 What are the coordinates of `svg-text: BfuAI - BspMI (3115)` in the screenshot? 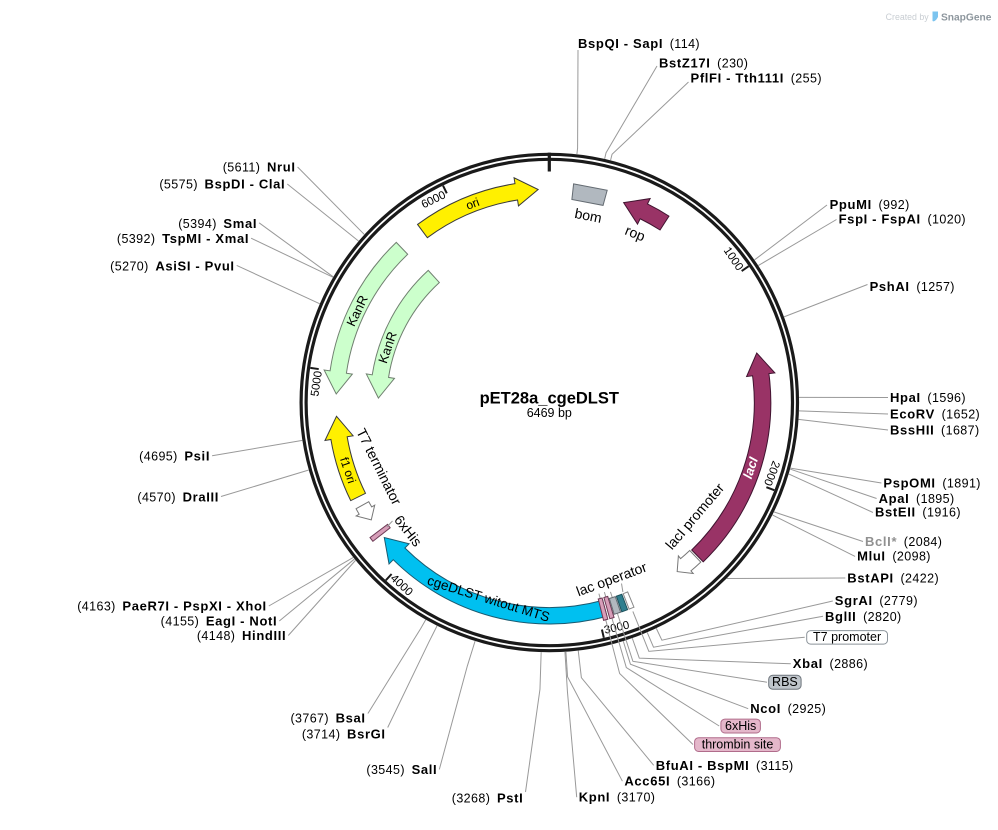 It's located at (725, 765).